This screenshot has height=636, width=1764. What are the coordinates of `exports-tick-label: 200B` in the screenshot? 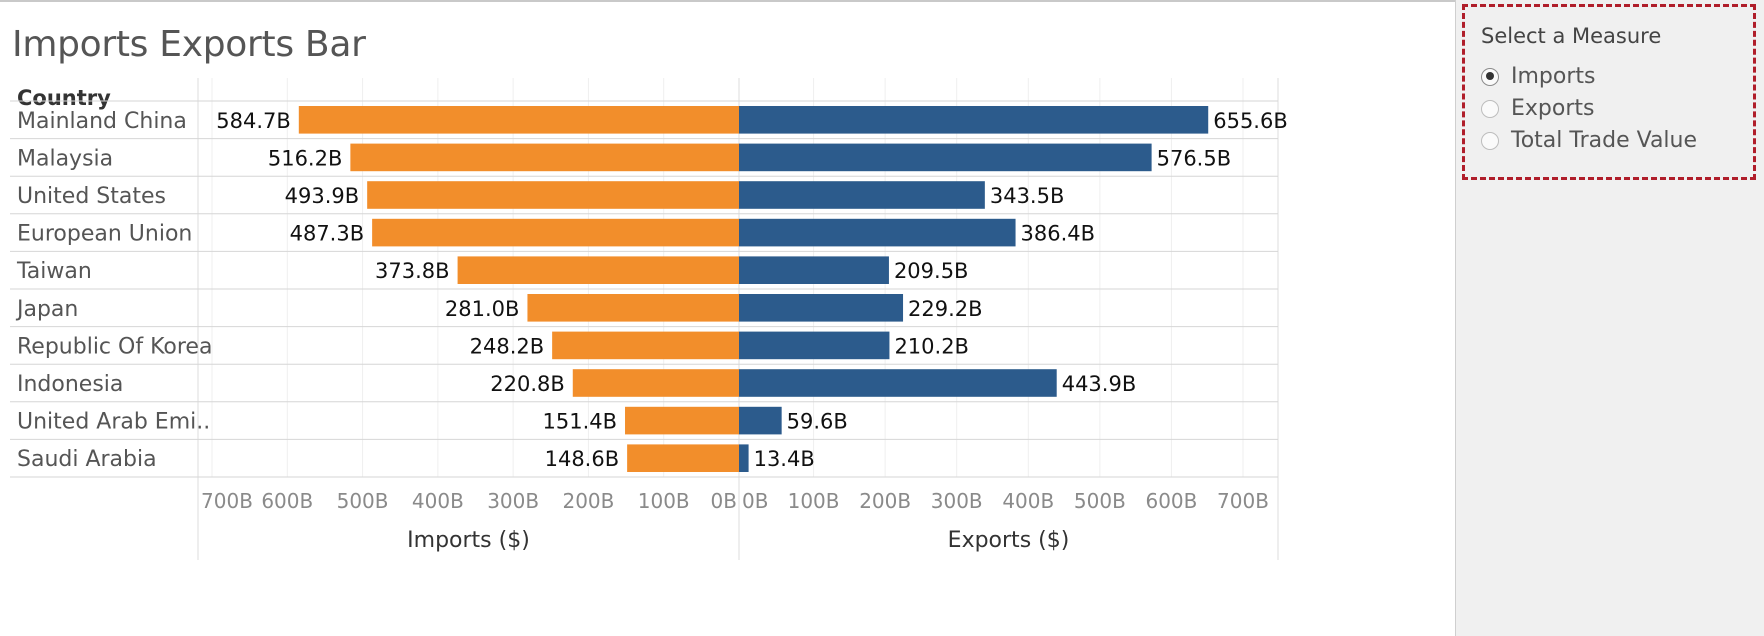 It's located at (885, 501).